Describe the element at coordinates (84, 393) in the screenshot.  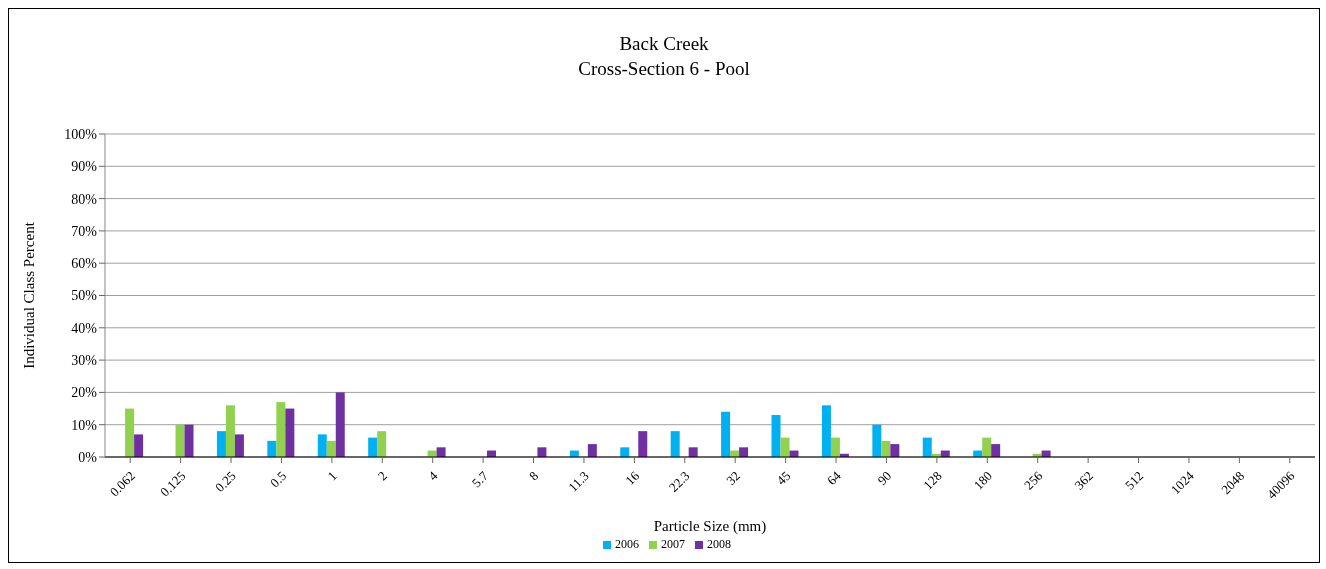
I see `y-tick-label: 20%` at that location.